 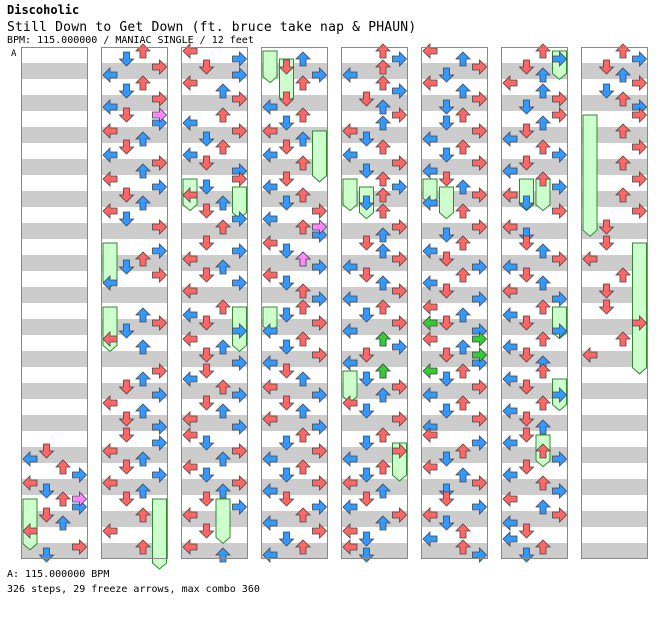 I want to click on freeze-body, so click(x=159, y=534).